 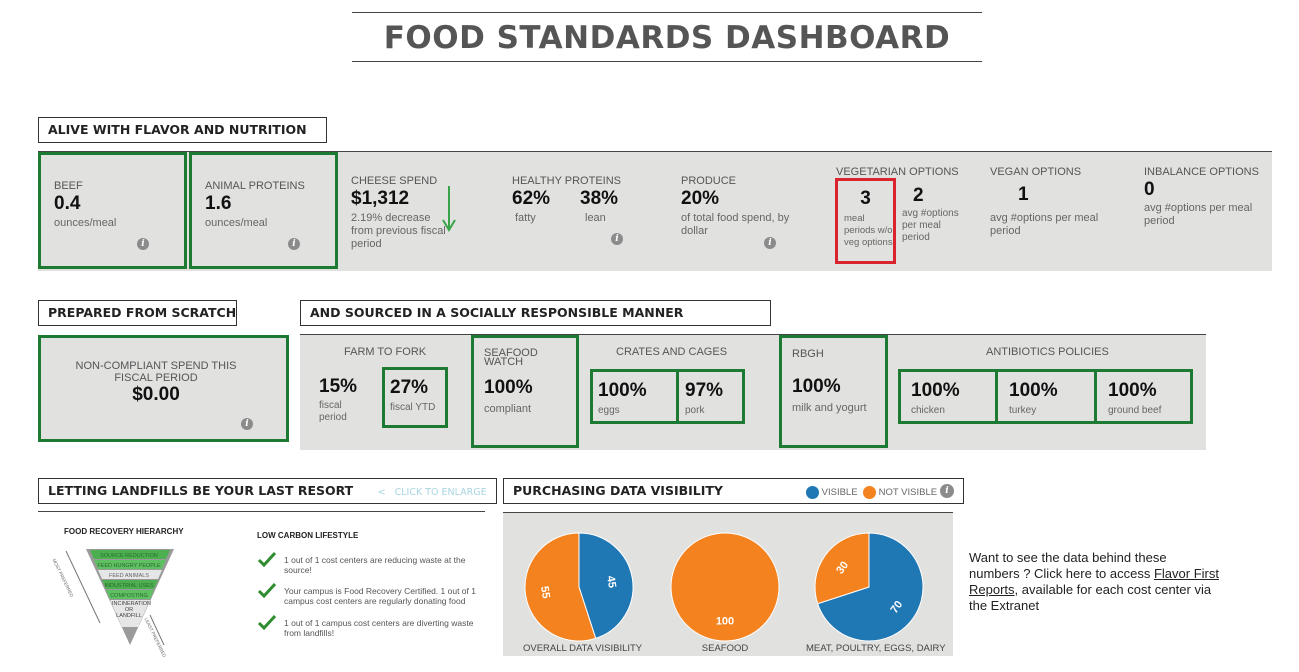 I want to click on veg-meal-periods-label: meal periods w/o veg options, so click(x=868, y=230).